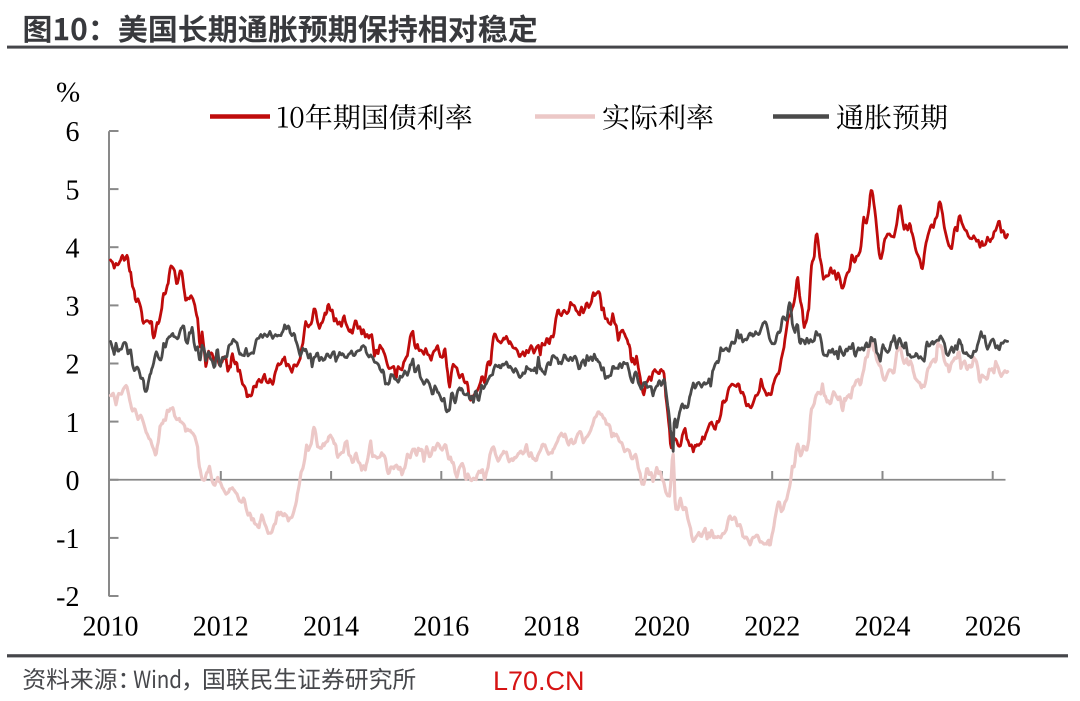 Image resolution: width=1080 pixels, height=701 pixels. Describe the element at coordinates (111, 627) in the screenshot. I see `svg-text: 2010` at that location.